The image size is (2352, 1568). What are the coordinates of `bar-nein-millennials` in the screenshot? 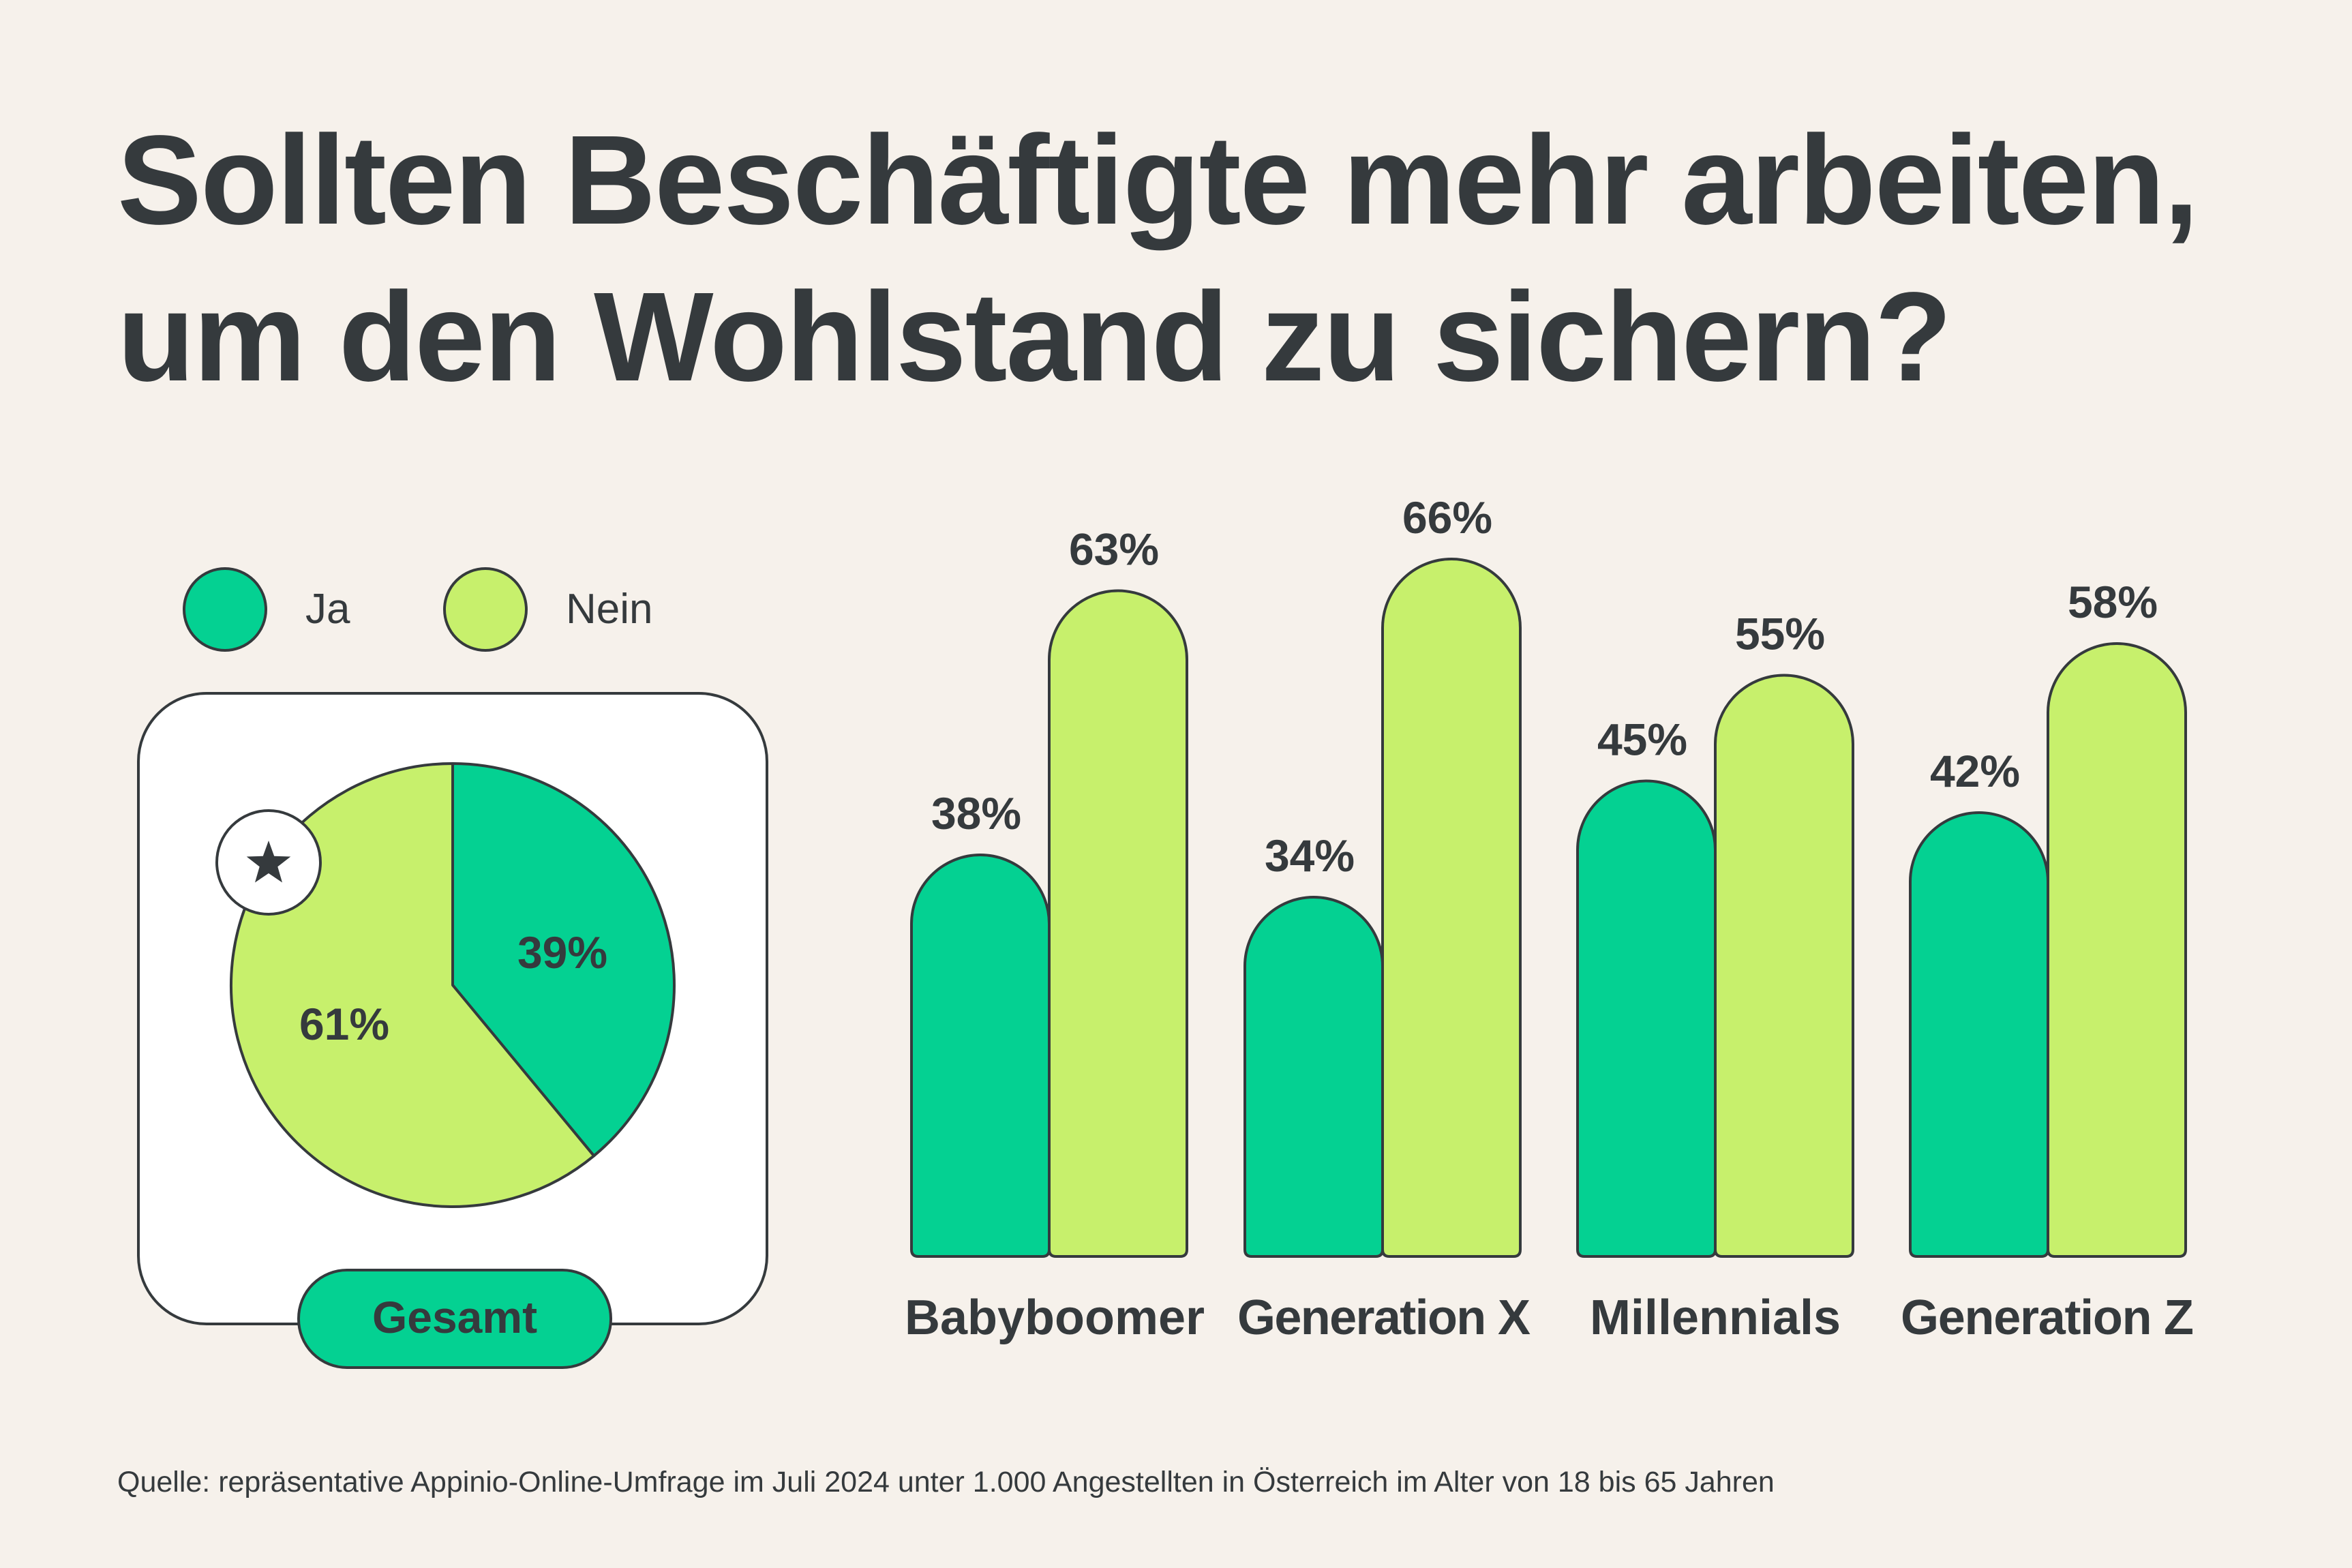 It's located at (1784, 966).